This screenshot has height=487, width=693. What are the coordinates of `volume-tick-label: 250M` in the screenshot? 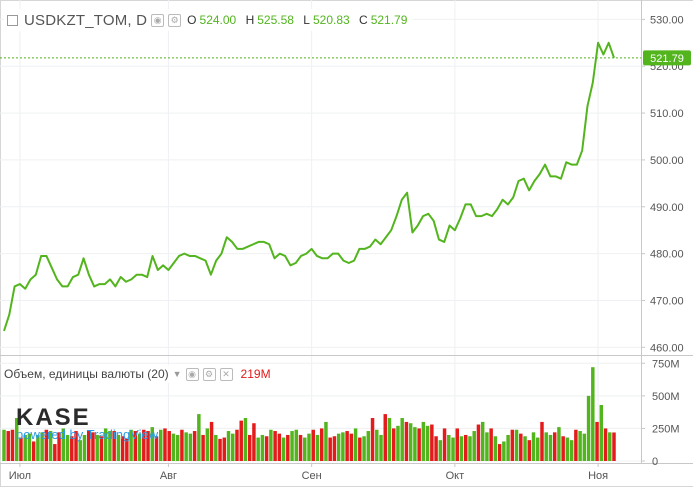 It's located at (666, 429).